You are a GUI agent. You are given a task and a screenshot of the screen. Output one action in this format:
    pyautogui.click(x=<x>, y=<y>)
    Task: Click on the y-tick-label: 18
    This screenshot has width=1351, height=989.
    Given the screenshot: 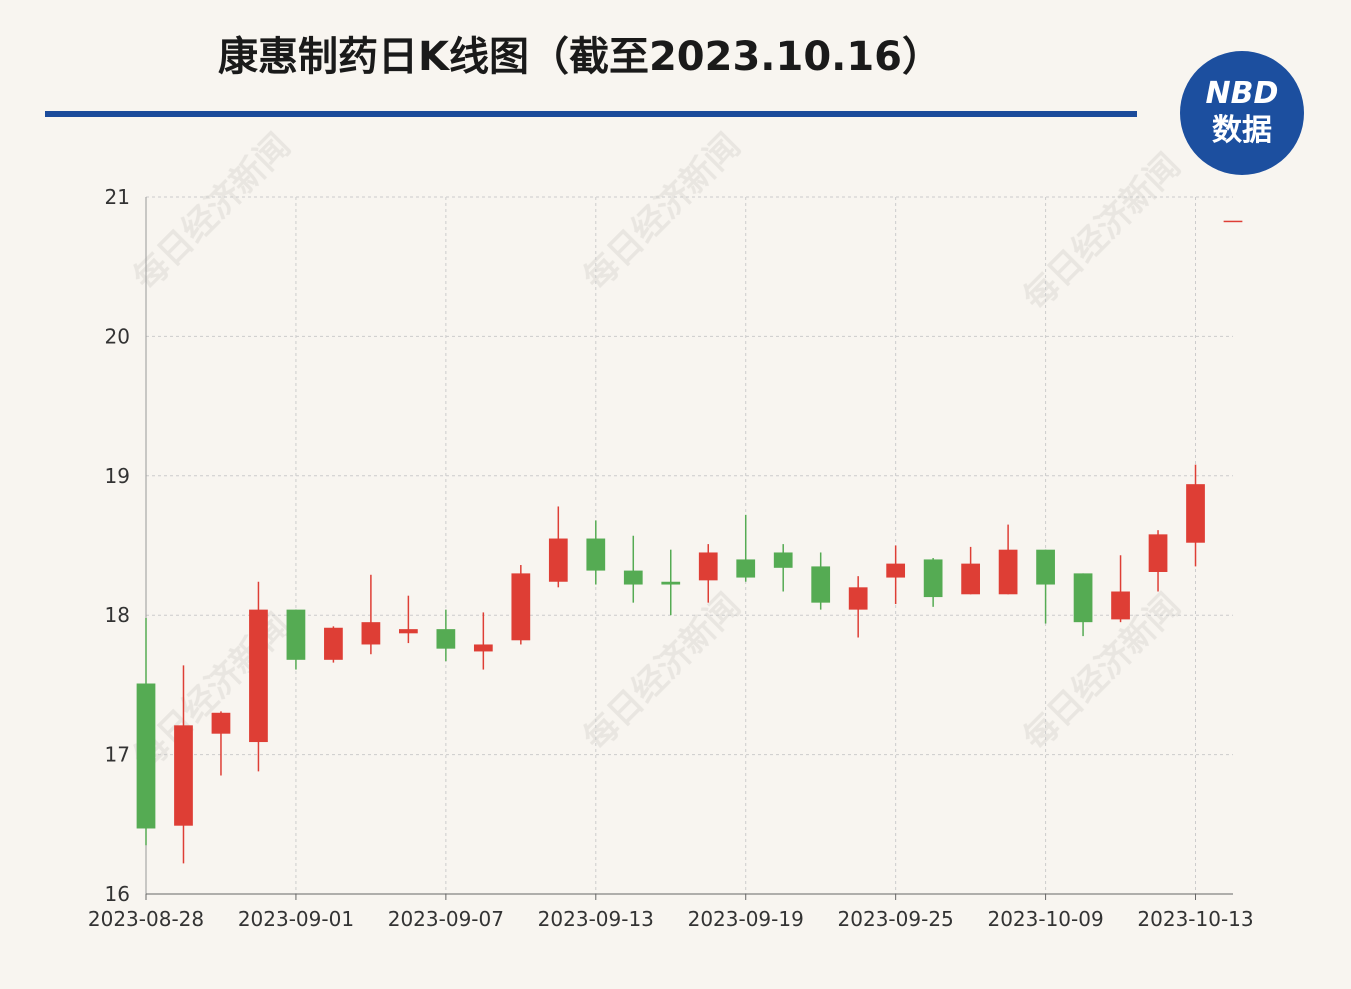 What is the action you would take?
    pyautogui.click(x=117, y=615)
    